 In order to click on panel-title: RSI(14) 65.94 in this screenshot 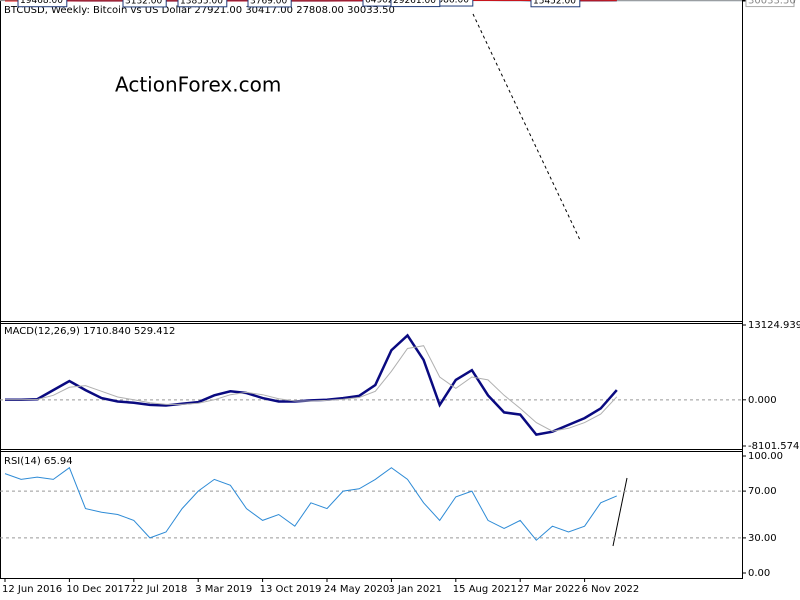, I will do `click(38, 461)`.